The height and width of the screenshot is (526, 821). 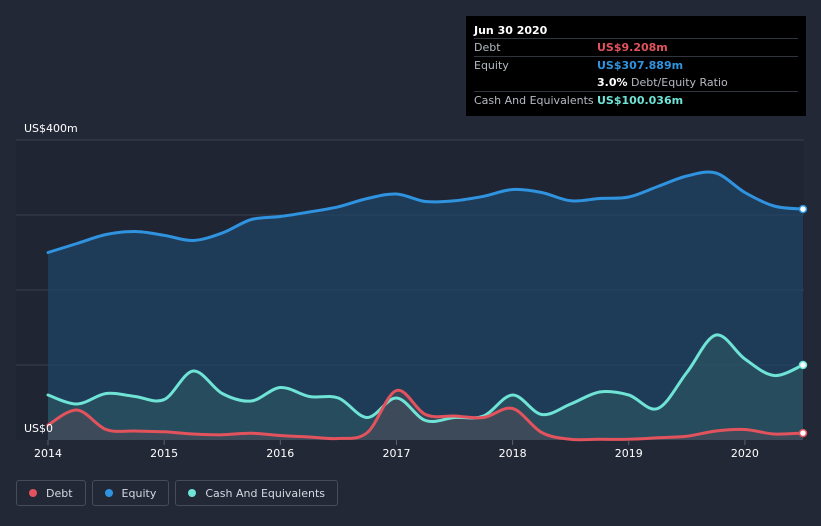 I want to click on equity-line, so click(x=425, y=212).